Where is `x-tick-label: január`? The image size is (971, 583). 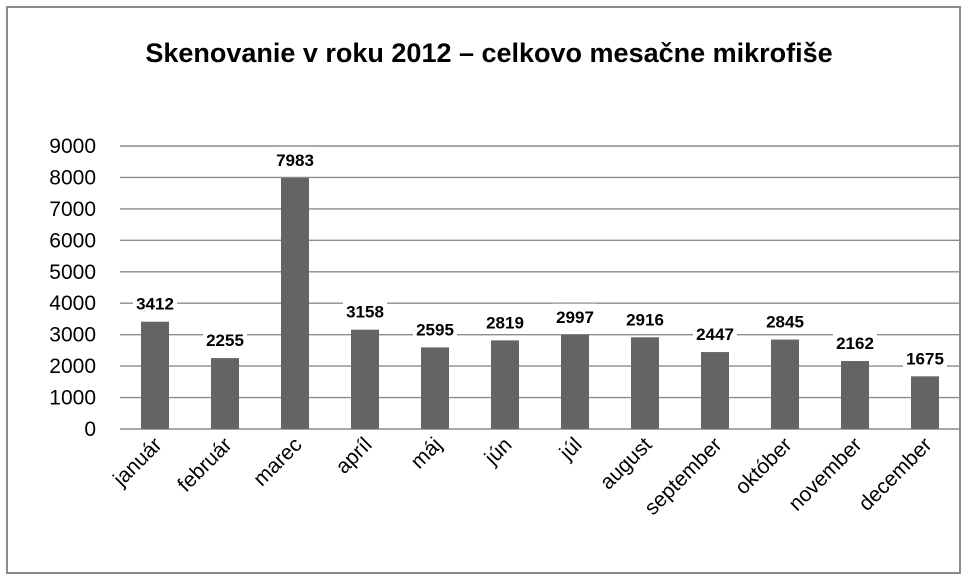
x-tick-label: január is located at coordinates (137, 462).